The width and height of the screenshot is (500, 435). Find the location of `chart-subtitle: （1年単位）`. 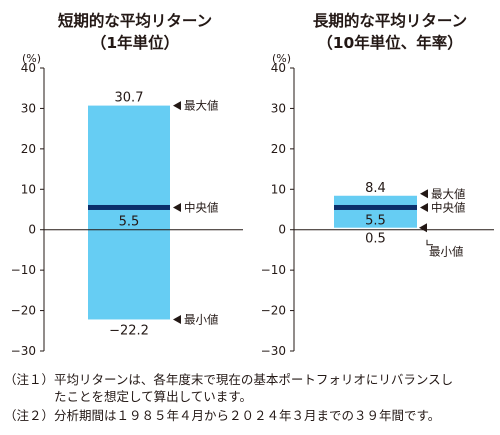

chart-subtitle: （1年単位） is located at coordinates (135, 42).